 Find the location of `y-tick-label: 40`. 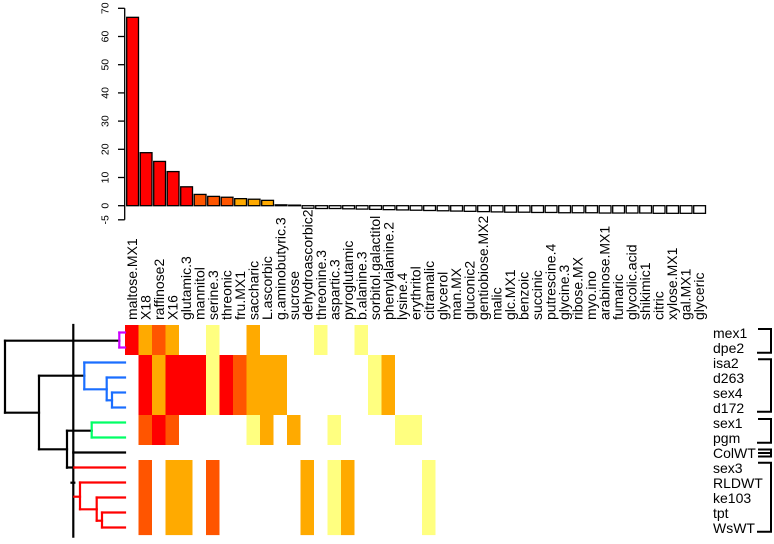

y-tick-label: 40 is located at coordinates (106, 93).